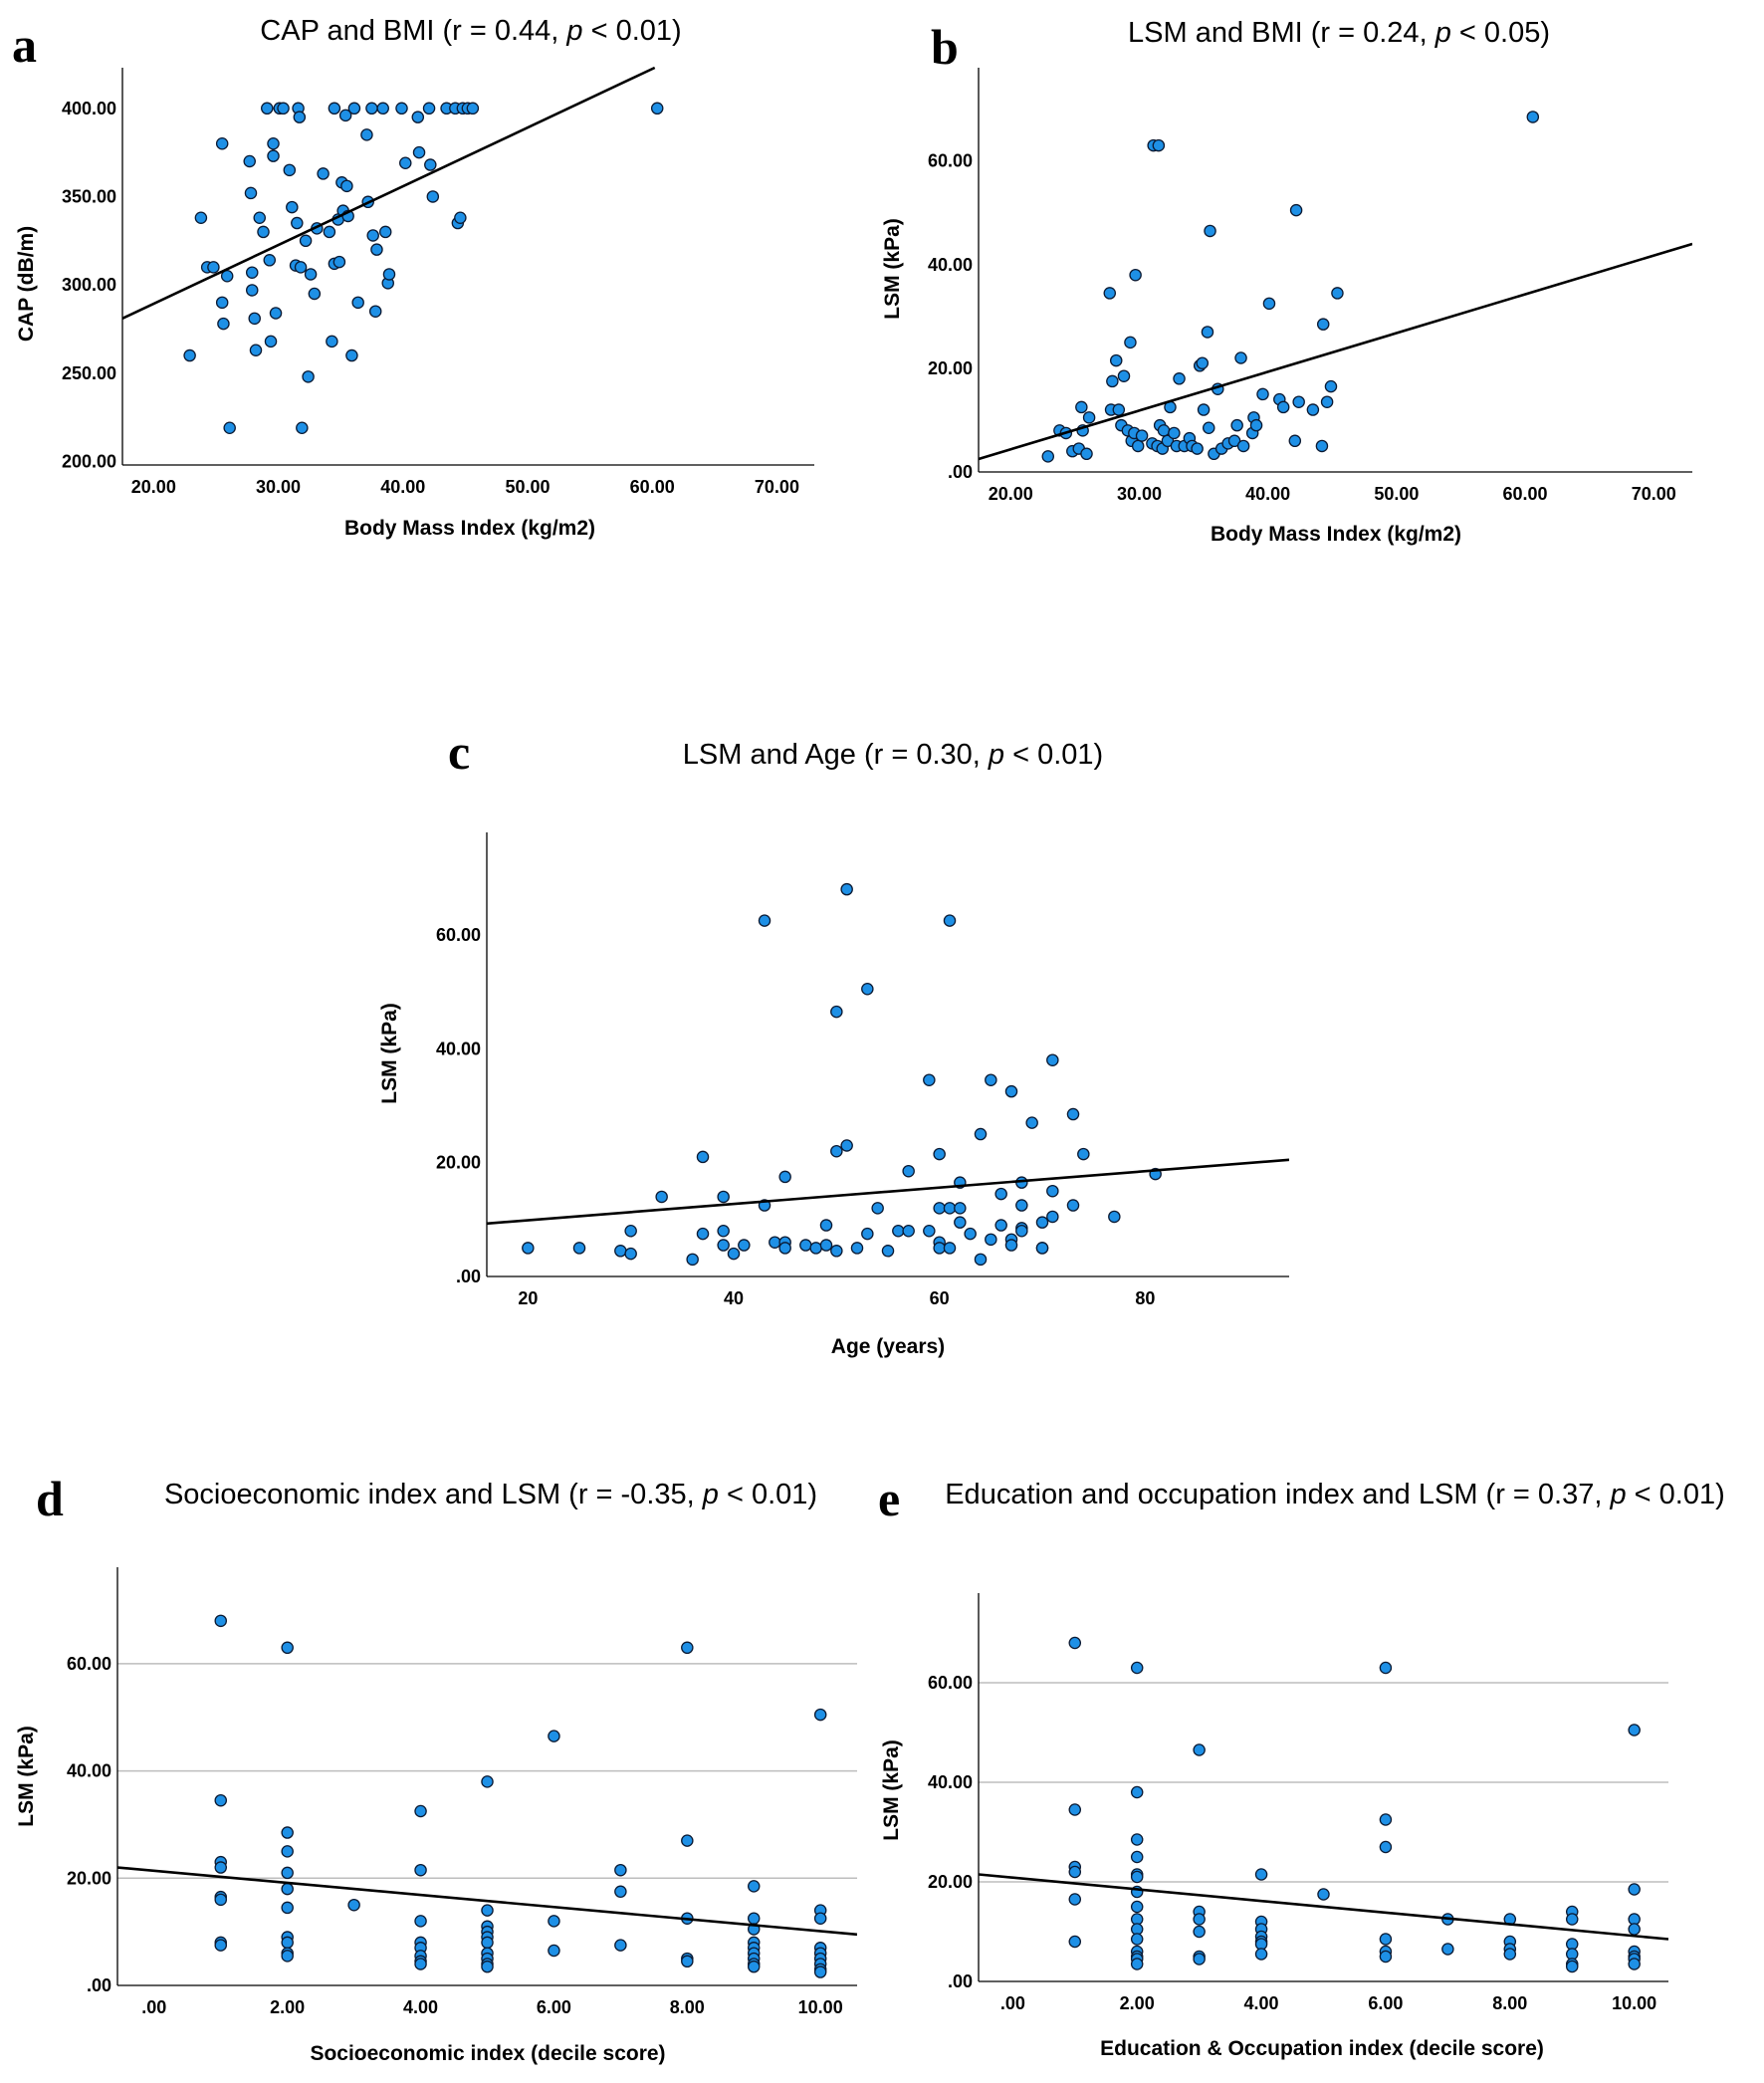 Image resolution: width=1764 pixels, height=2083 pixels. What do you see at coordinates (89, 108) in the screenshot?
I see `y-tick-label-a-4: 400.00` at bounding box center [89, 108].